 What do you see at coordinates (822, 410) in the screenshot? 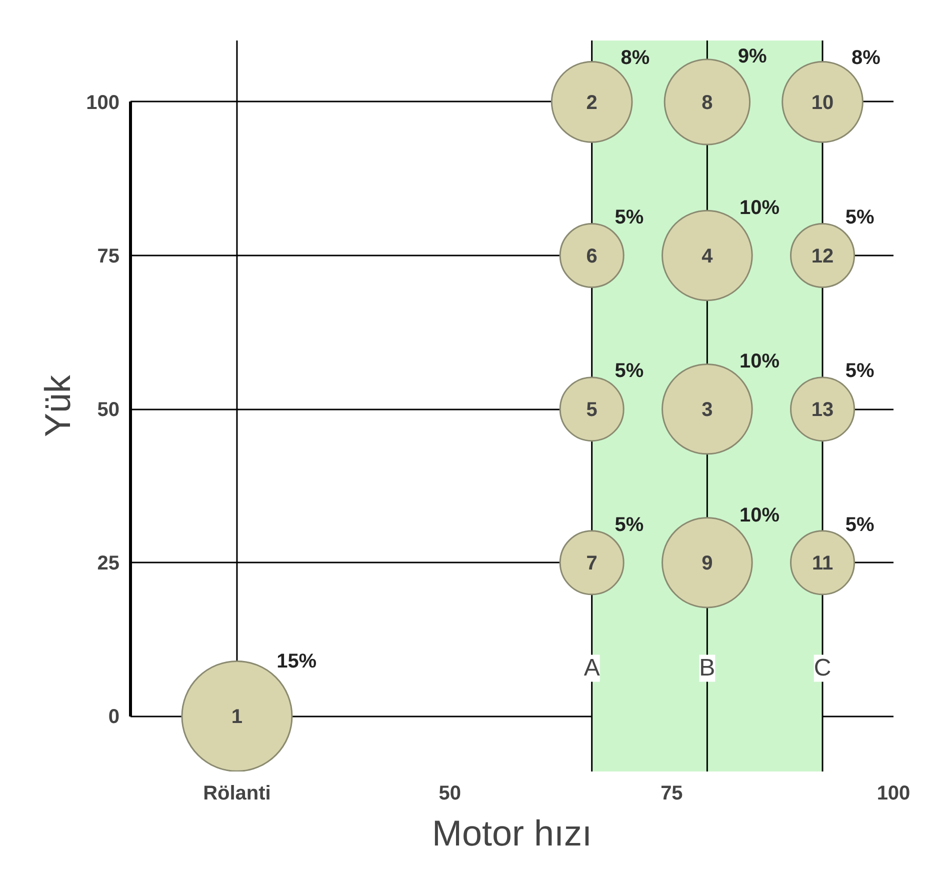
I see `annotation: 13` at bounding box center [822, 410].